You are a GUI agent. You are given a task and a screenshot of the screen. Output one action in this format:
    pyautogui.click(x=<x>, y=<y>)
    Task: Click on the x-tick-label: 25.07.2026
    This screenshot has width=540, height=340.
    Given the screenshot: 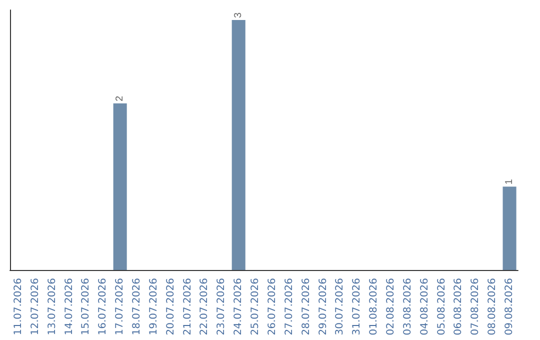 What is the action you would take?
    pyautogui.click(x=256, y=307)
    